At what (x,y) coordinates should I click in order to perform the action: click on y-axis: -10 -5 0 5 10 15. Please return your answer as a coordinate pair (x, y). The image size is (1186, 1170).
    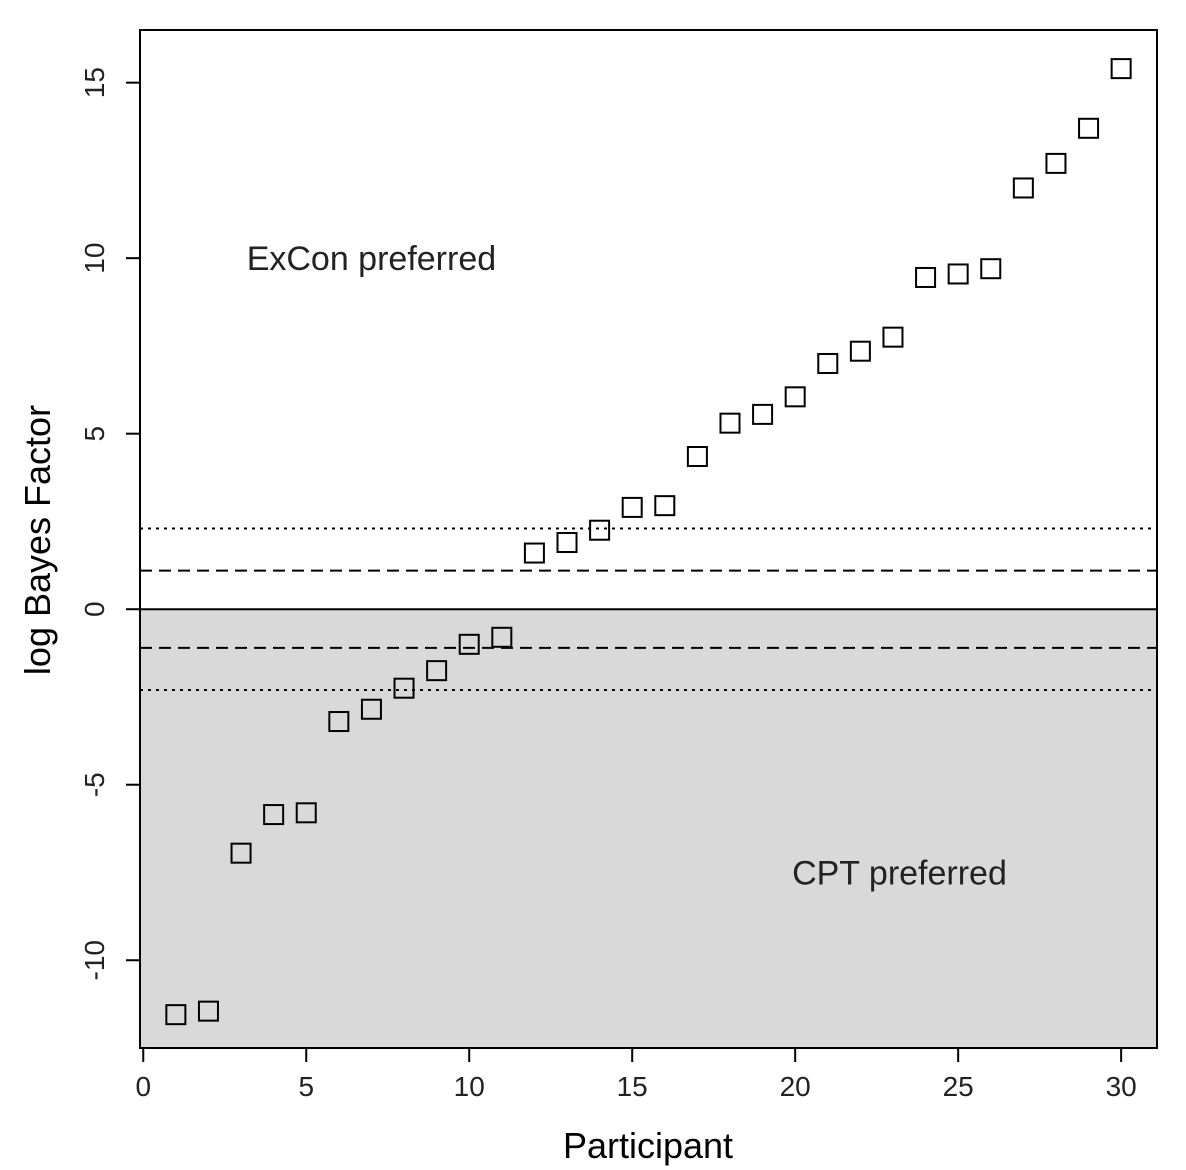
    Looking at the image, I should click on (110, 523).